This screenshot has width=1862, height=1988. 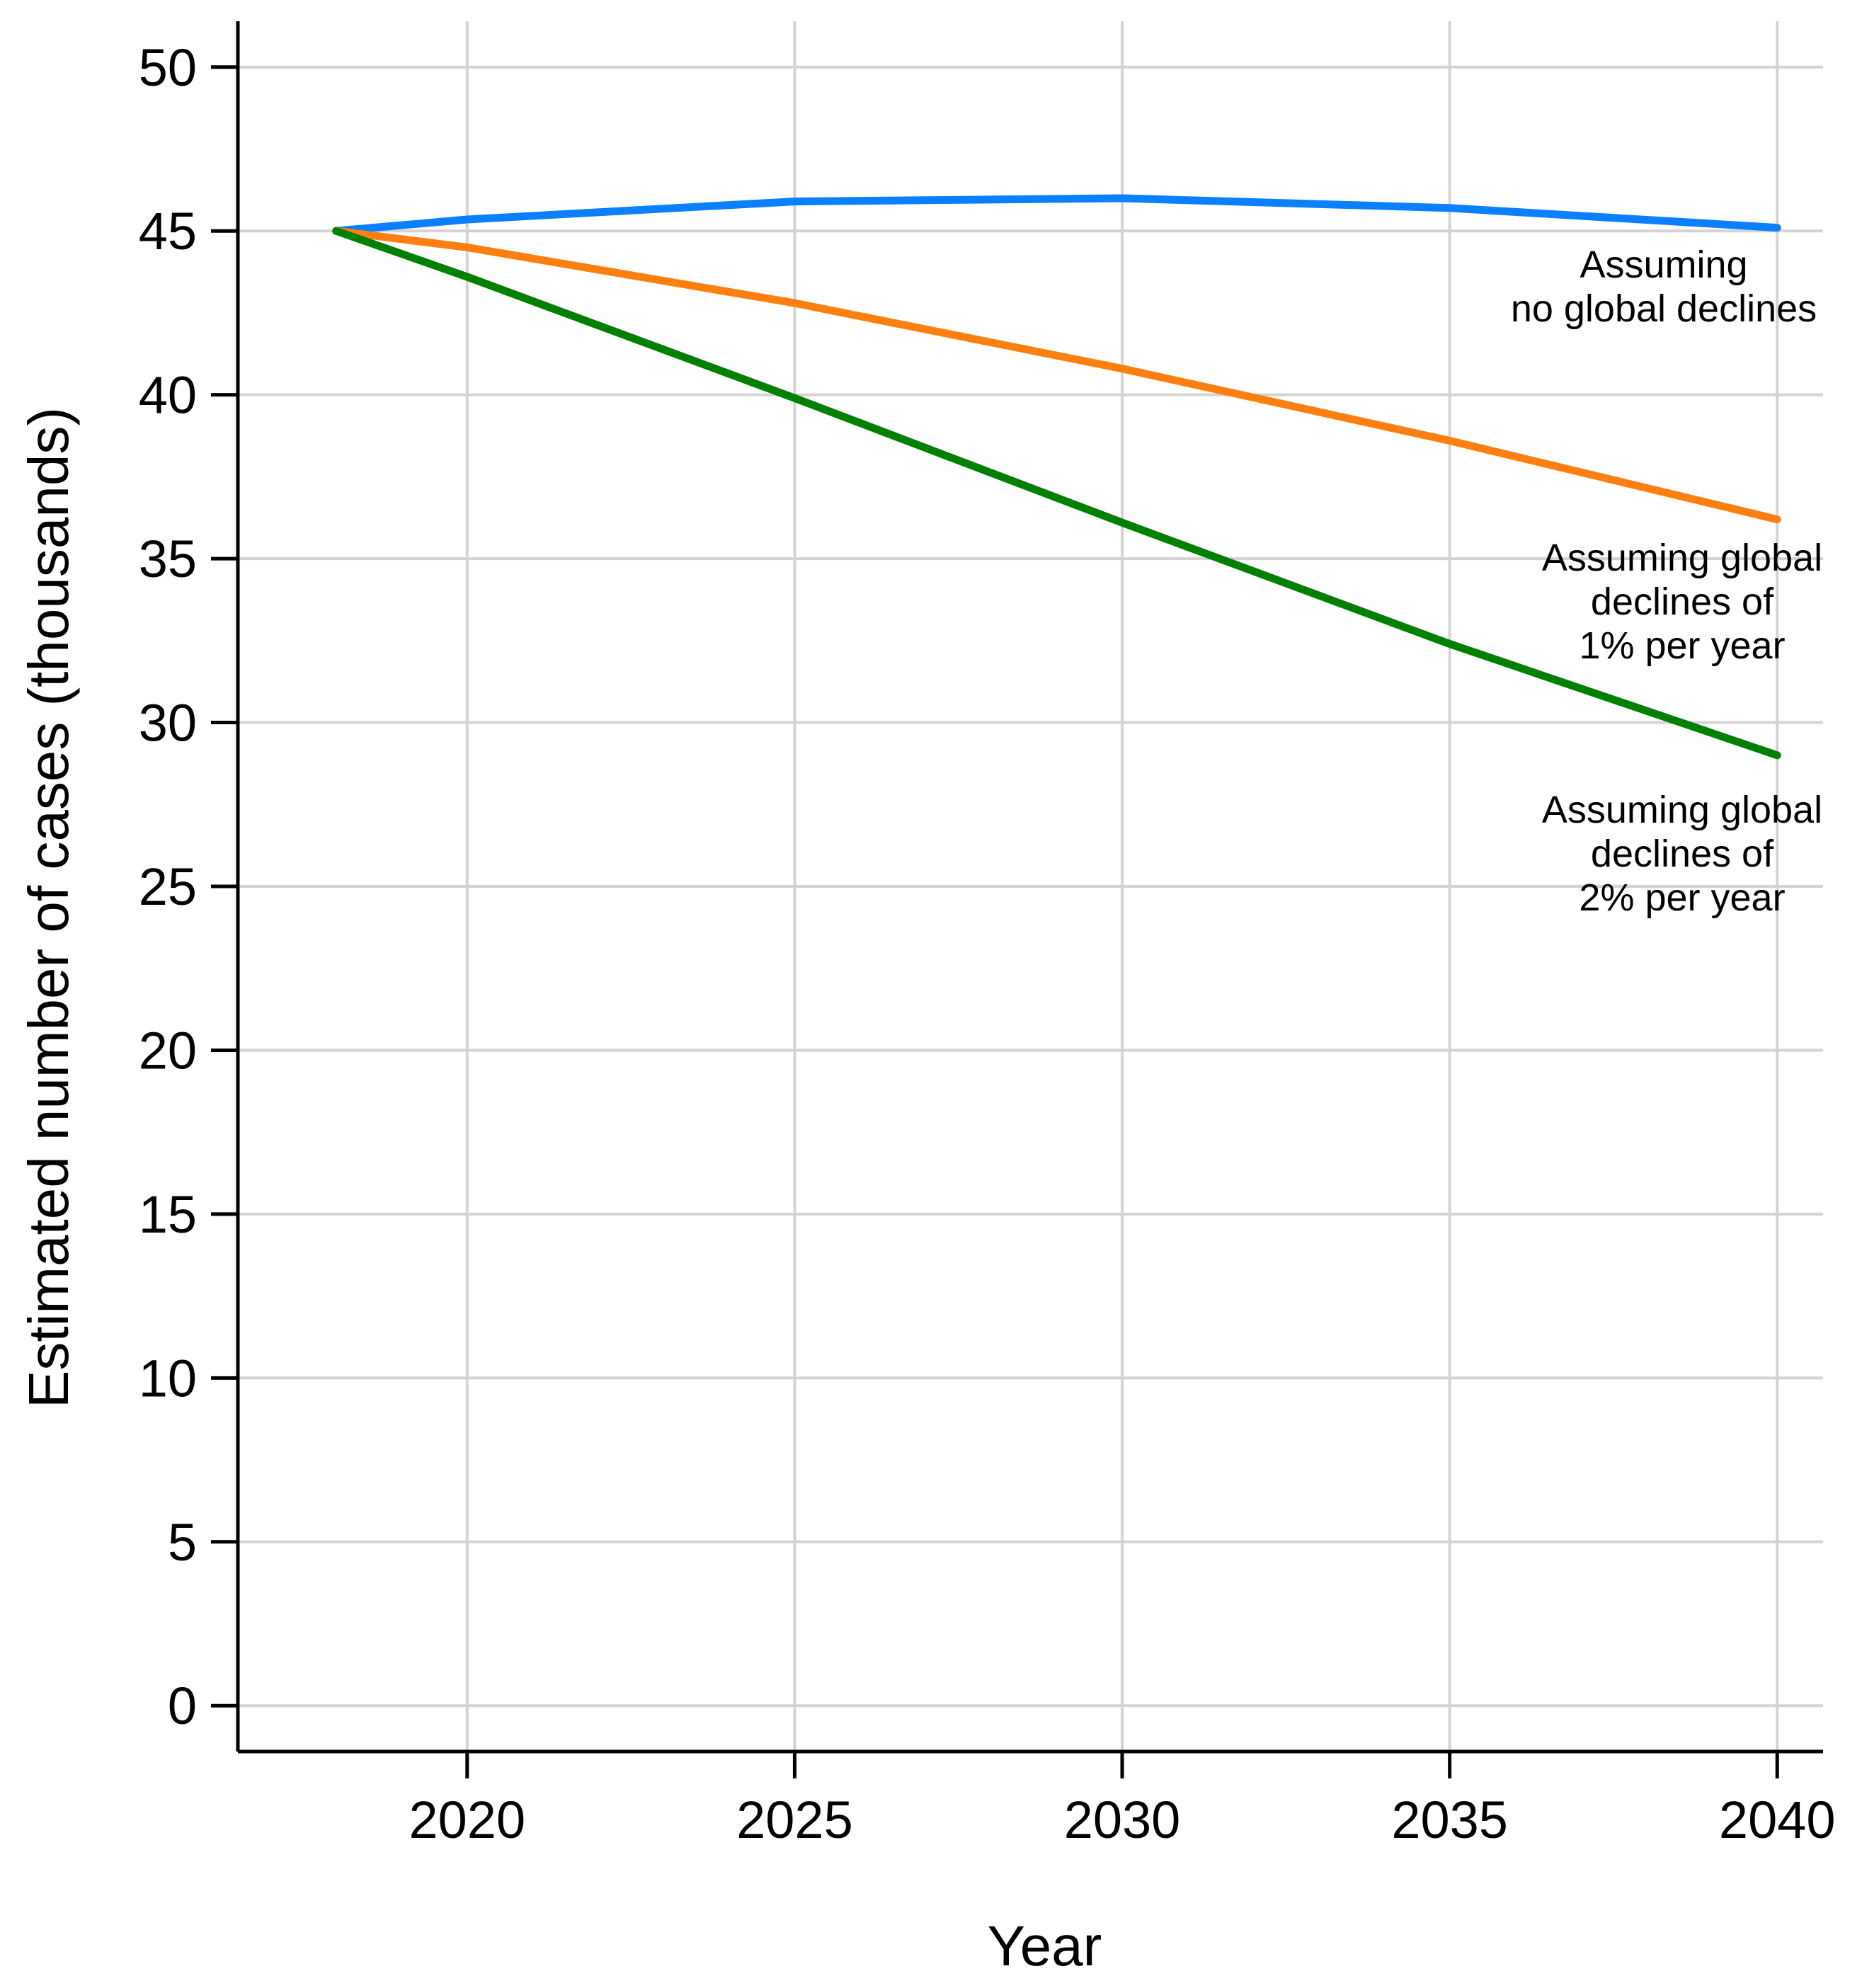 I want to click on y-tick-label: 15, so click(x=168, y=1214).